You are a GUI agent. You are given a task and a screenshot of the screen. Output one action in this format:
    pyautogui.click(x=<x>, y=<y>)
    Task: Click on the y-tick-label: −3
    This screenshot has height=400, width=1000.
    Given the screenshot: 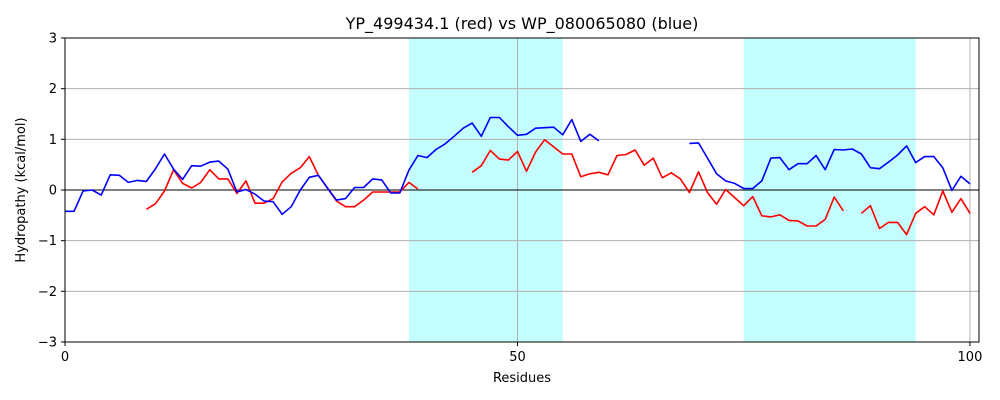 What is the action you would take?
    pyautogui.click(x=47, y=343)
    